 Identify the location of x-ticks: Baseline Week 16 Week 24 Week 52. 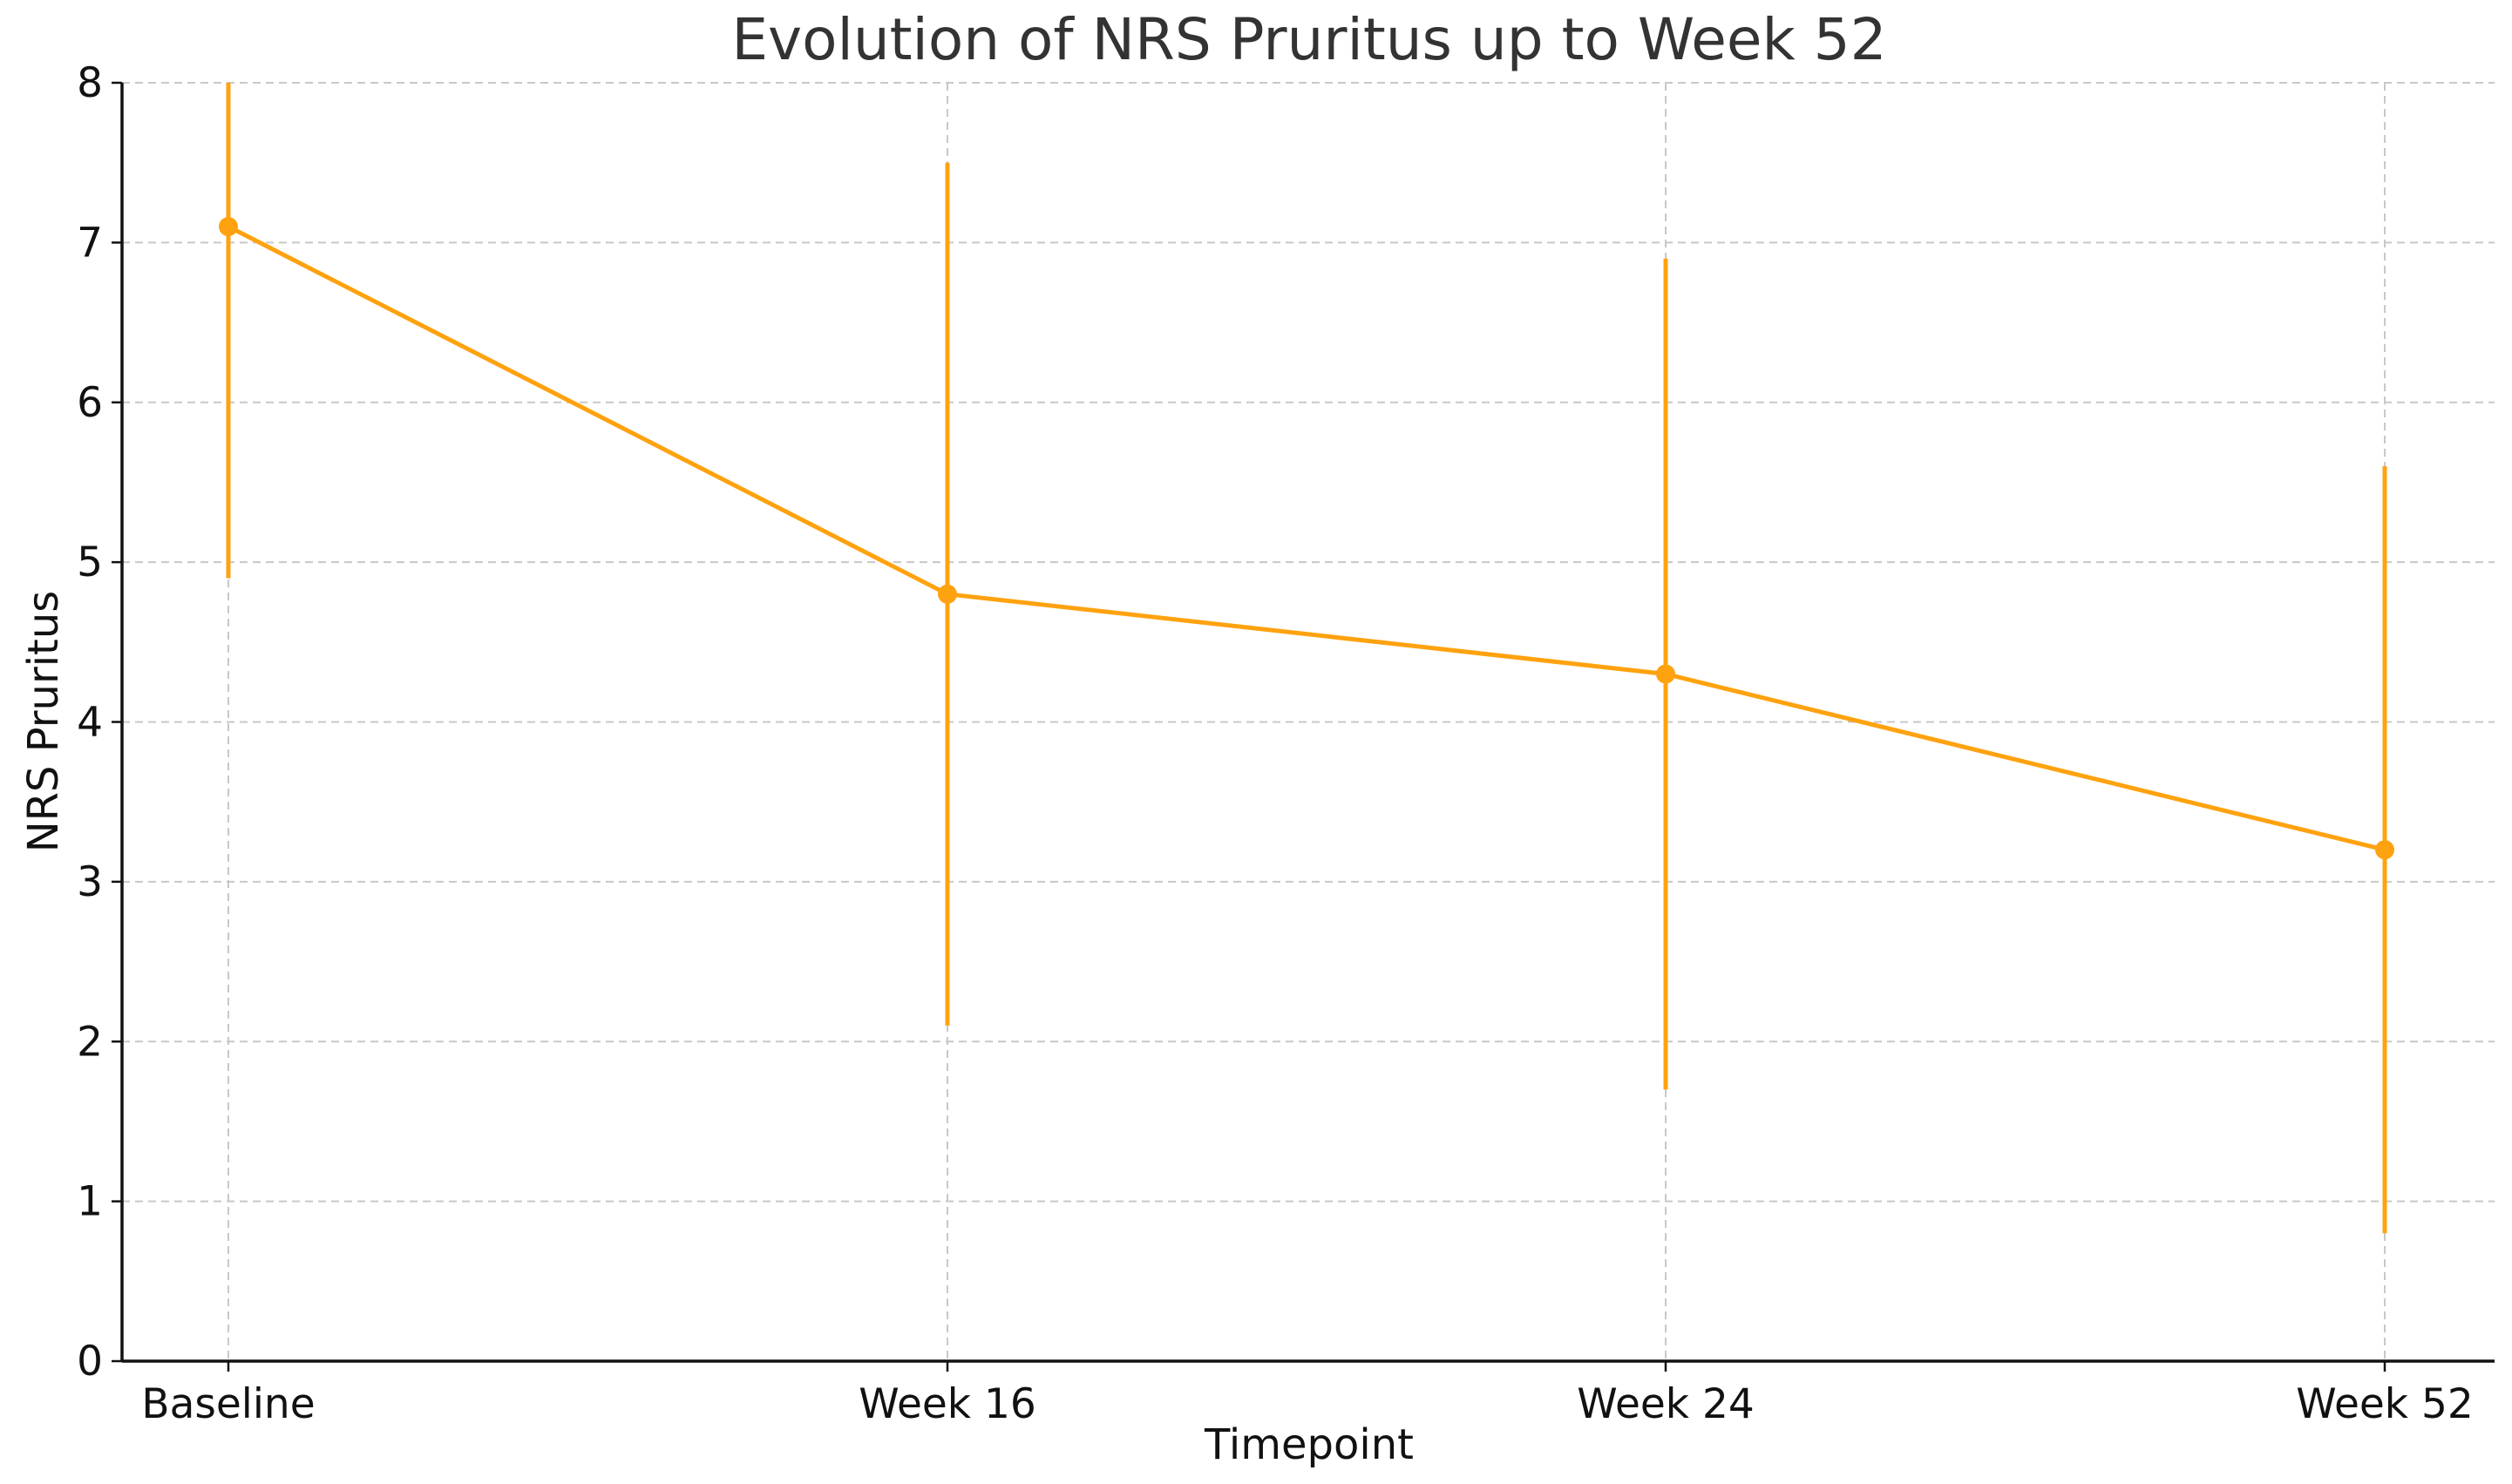
(1307, 1394).